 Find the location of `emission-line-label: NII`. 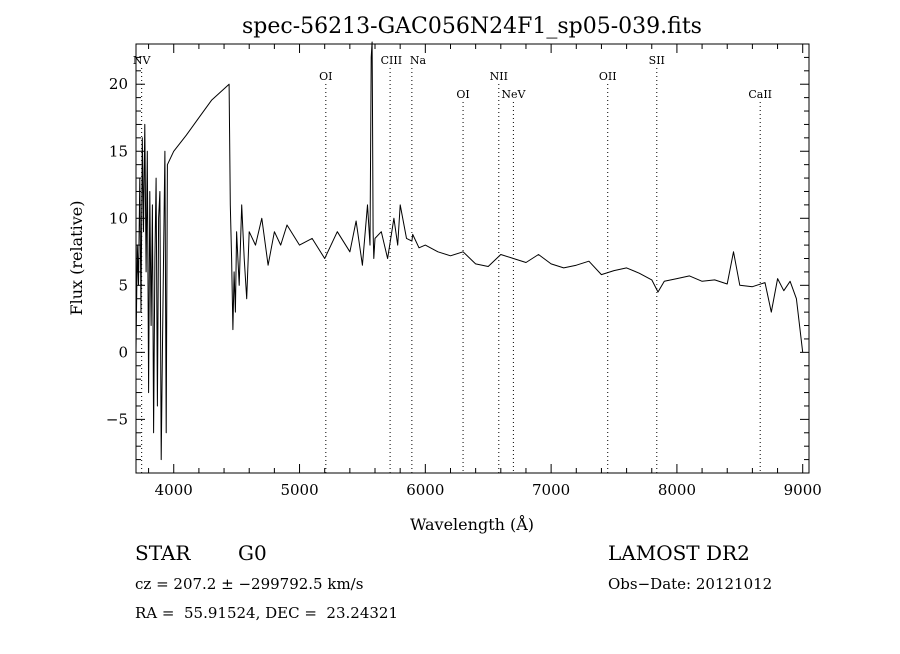

emission-line-label: NII is located at coordinates (499, 76).